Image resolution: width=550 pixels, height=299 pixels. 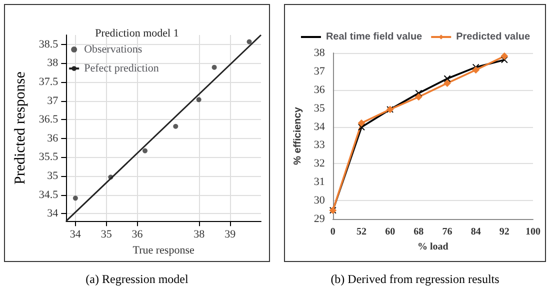 What do you see at coordinates (200, 234) in the screenshot?
I see `x-tick-label: 38` at bounding box center [200, 234].